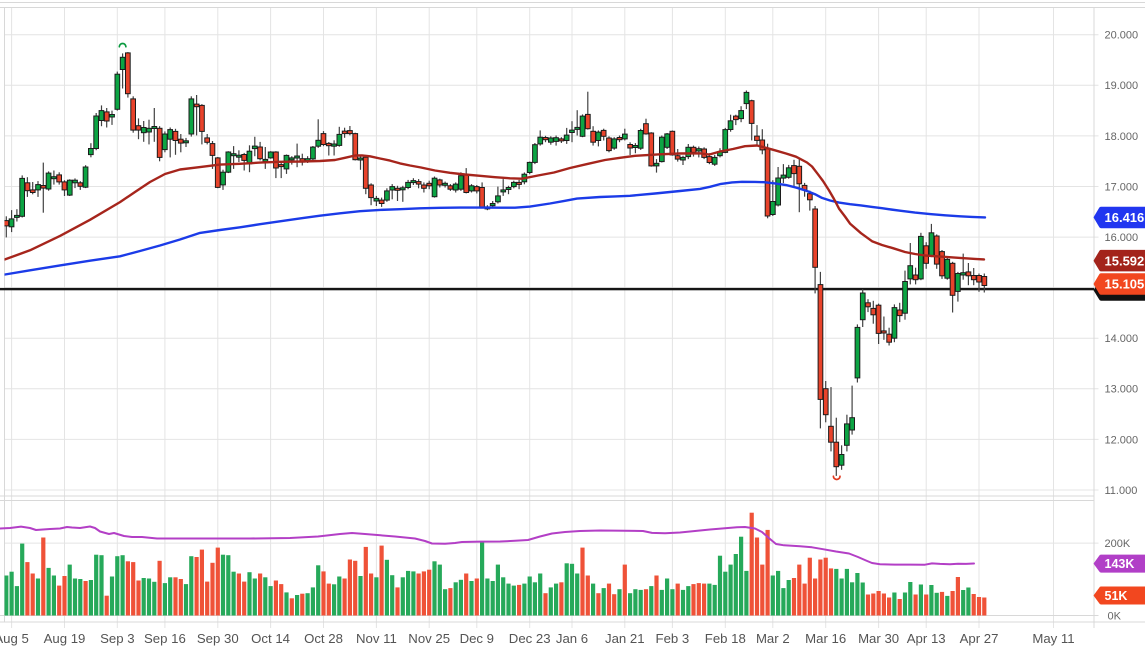 The width and height of the screenshot is (1145, 658). What do you see at coordinates (572, 638) in the screenshot?
I see `svg-text: Jan 6` at bounding box center [572, 638].